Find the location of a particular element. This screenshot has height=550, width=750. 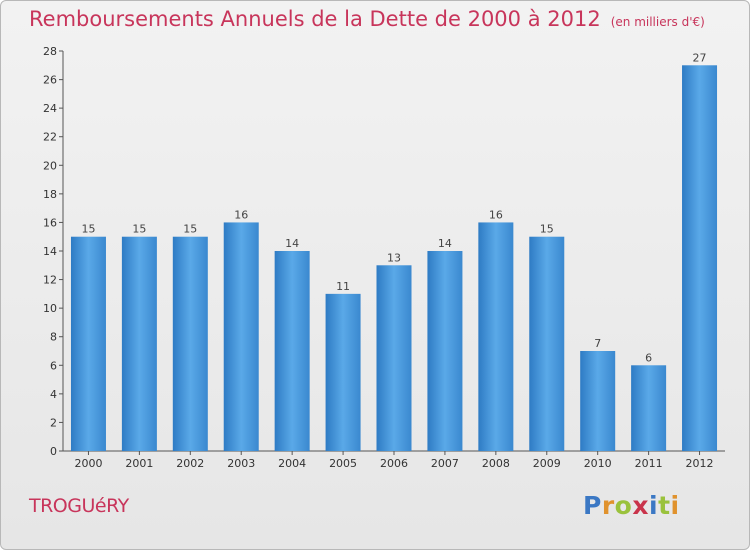

y-tick-label: 18 is located at coordinates (50, 194).